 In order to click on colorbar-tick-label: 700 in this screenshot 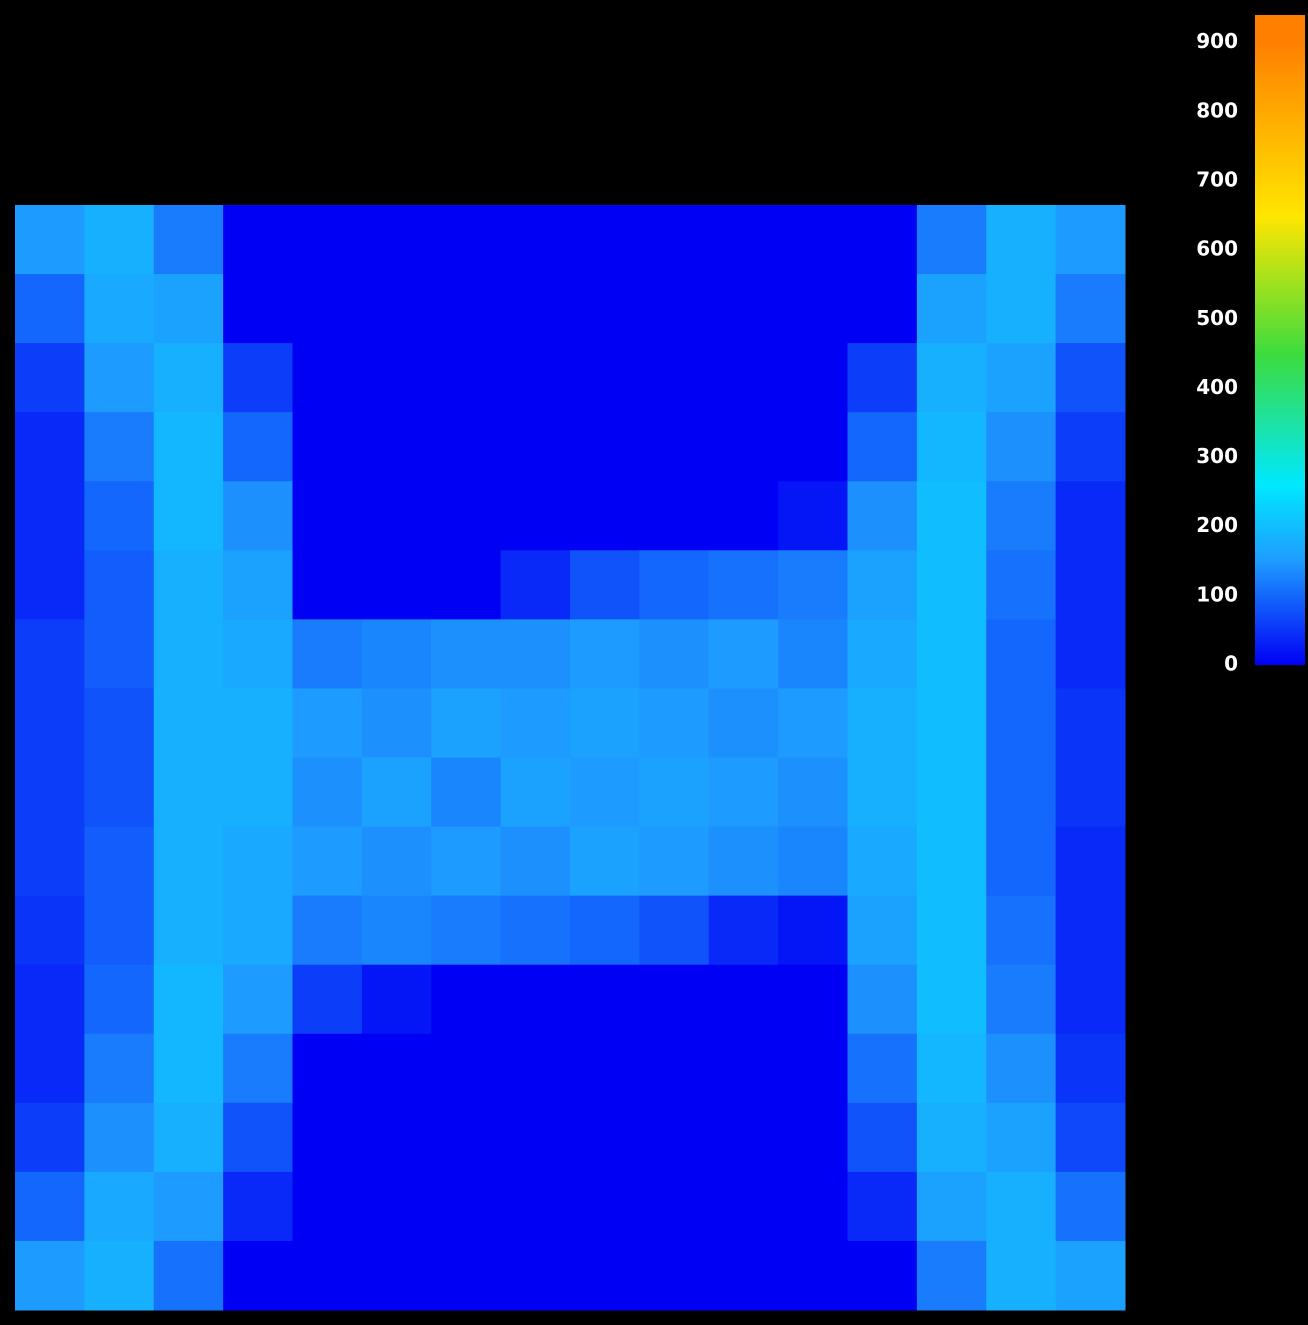, I will do `click(1217, 179)`.